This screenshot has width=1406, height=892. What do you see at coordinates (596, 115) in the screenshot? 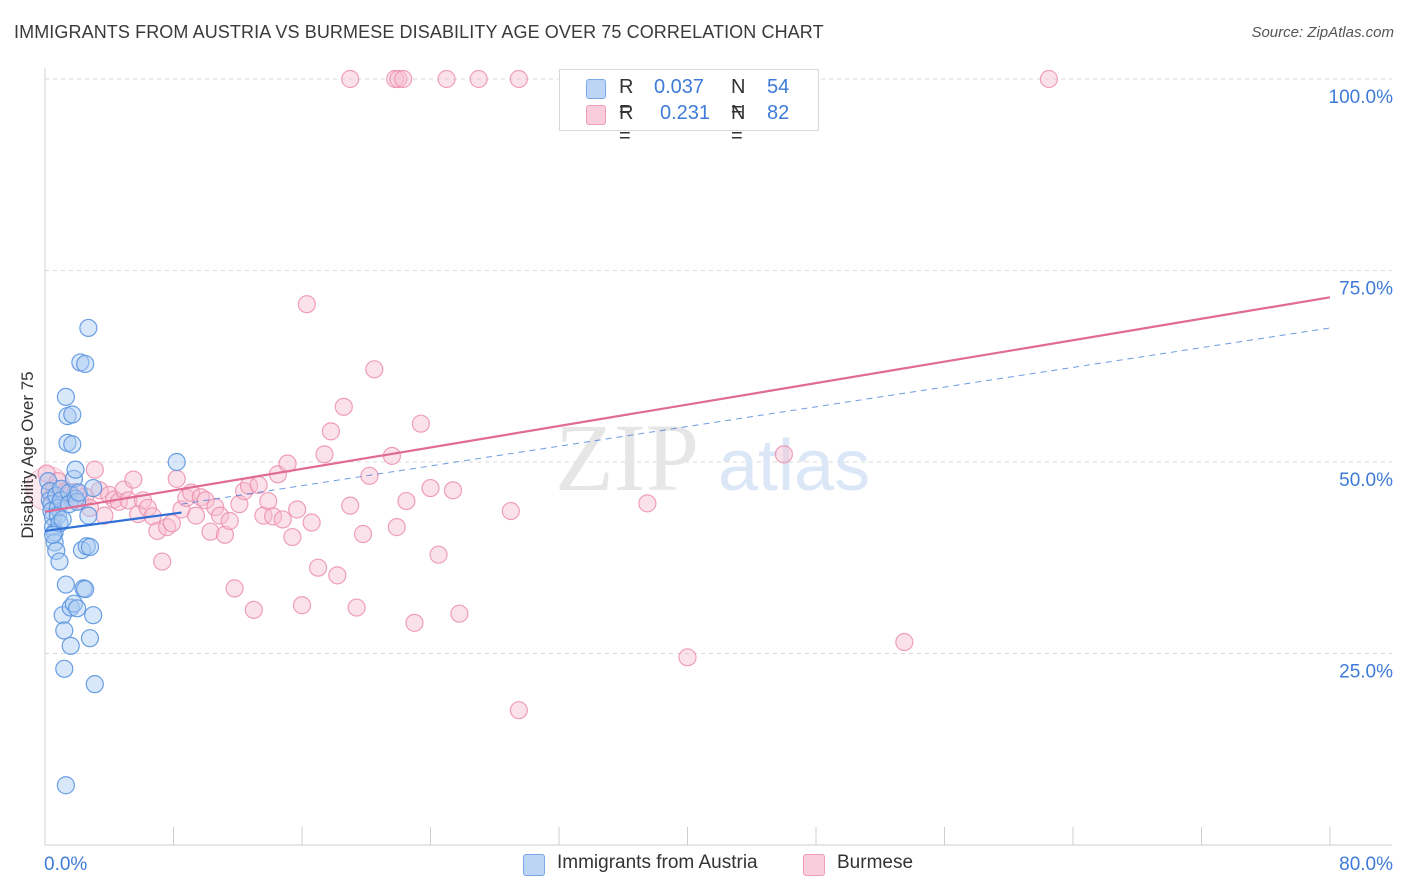
I see `legend-swatch-burmese` at bounding box center [596, 115].